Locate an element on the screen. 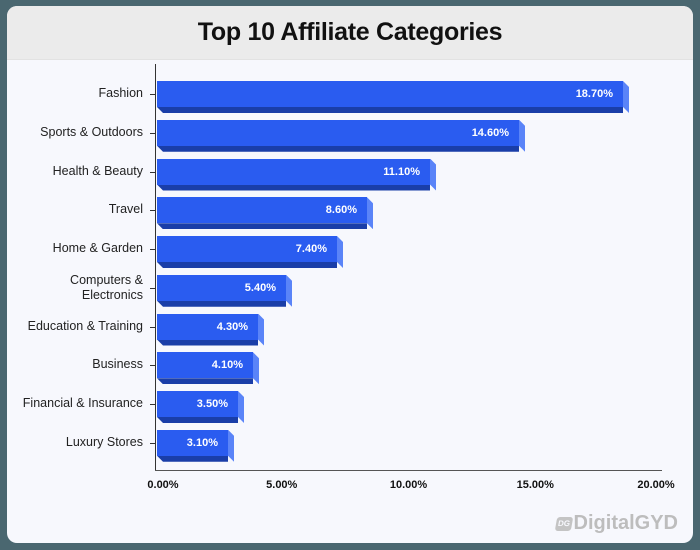  bar: 5.40% is located at coordinates (224, 290).